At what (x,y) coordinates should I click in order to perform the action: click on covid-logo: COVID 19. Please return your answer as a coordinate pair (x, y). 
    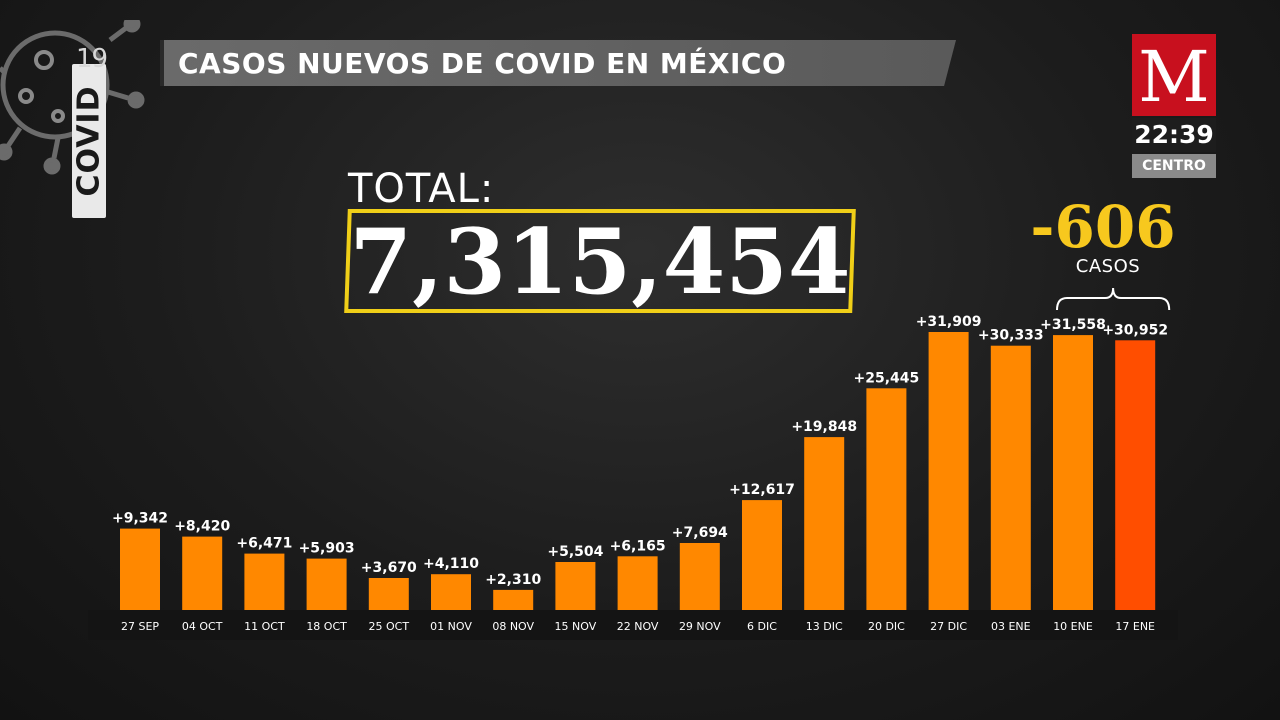
    Looking at the image, I should click on (80, 116).